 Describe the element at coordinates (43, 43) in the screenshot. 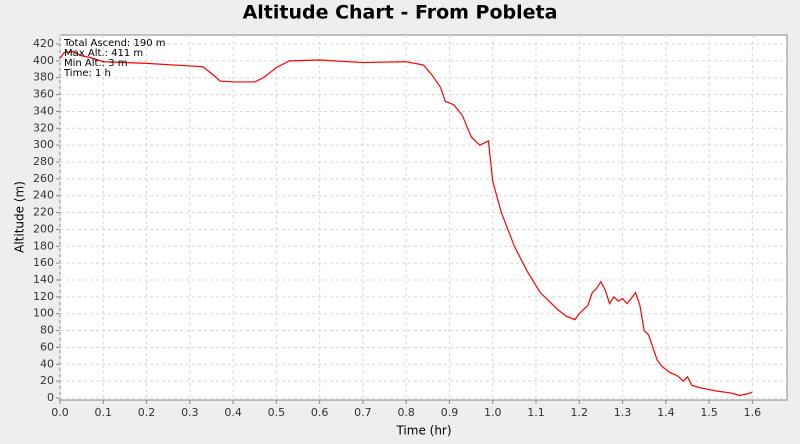

I see `y-tick-label: 420` at that location.